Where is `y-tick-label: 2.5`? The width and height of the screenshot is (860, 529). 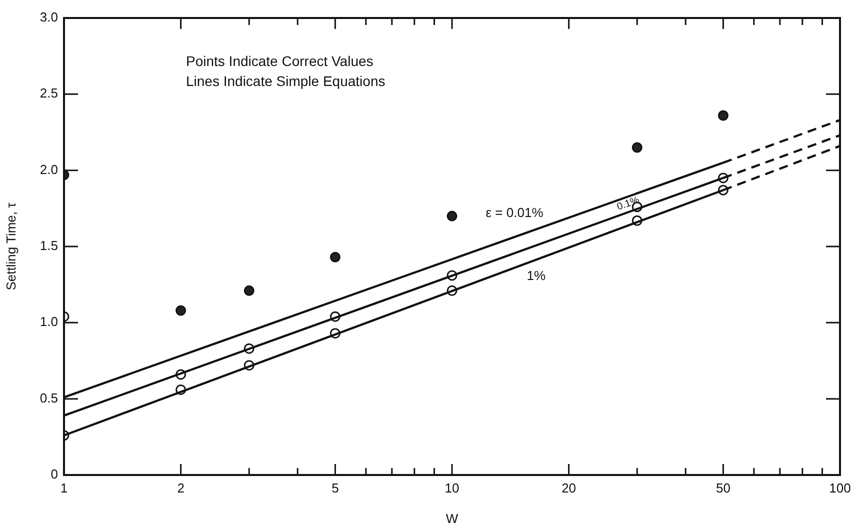 y-tick-label: 2.5 is located at coordinates (49, 93).